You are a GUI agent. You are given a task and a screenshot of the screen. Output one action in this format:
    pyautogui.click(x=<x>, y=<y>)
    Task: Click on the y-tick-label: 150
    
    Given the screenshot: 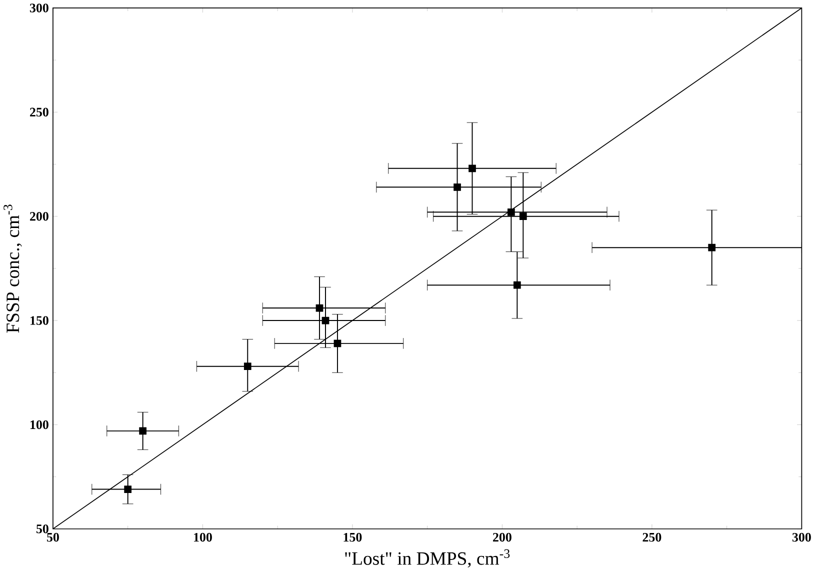 What is the action you would take?
    pyautogui.click(x=39, y=320)
    